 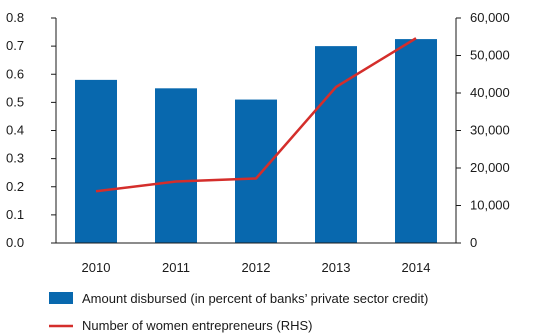 What do you see at coordinates (336, 267) in the screenshot?
I see `x-tick-label: 2013` at bounding box center [336, 267].